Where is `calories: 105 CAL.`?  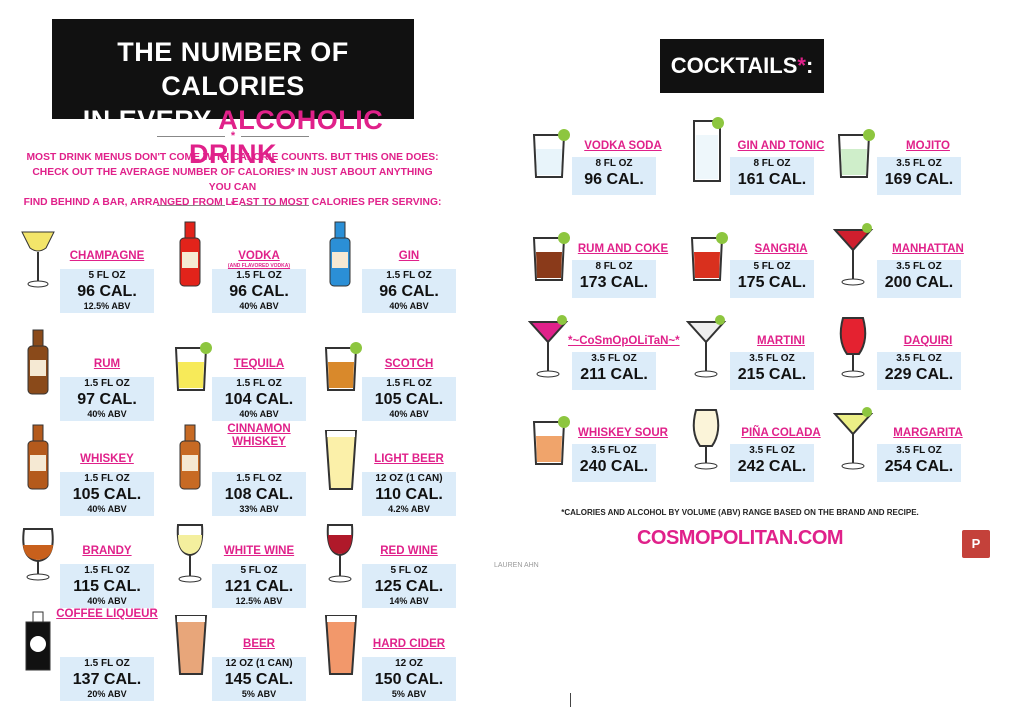
calories: 105 CAL. is located at coordinates (107, 494).